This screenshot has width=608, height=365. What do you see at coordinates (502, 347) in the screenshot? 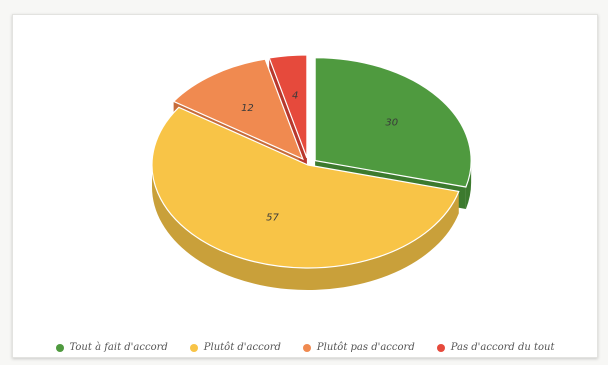
I see `legend-label-pas-daccord-du-tout: Pas d'accord du tout` at bounding box center [502, 347].